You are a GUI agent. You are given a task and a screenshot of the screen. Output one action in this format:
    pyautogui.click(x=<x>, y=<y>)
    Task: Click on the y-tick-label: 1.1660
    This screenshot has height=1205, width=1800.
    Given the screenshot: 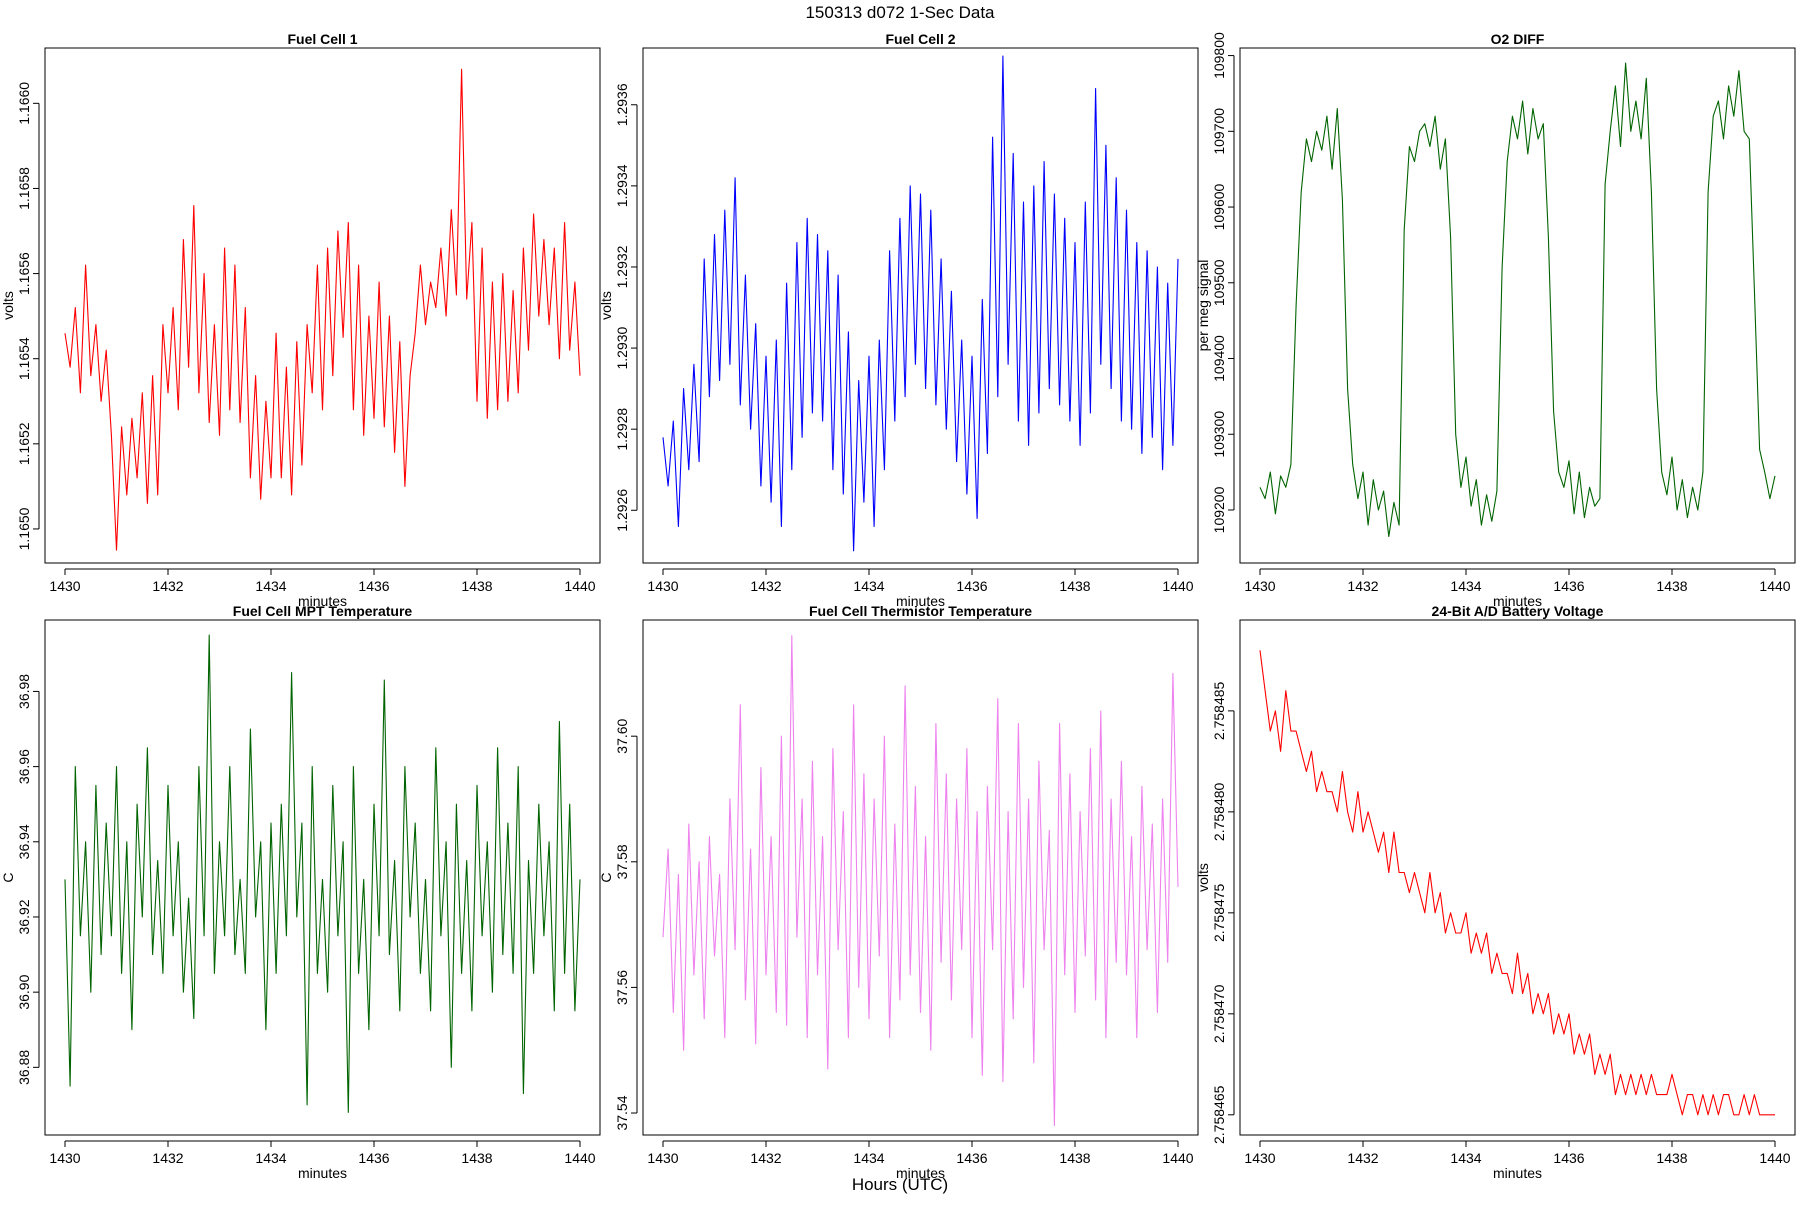 What is the action you would take?
    pyautogui.click(x=24, y=103)
    